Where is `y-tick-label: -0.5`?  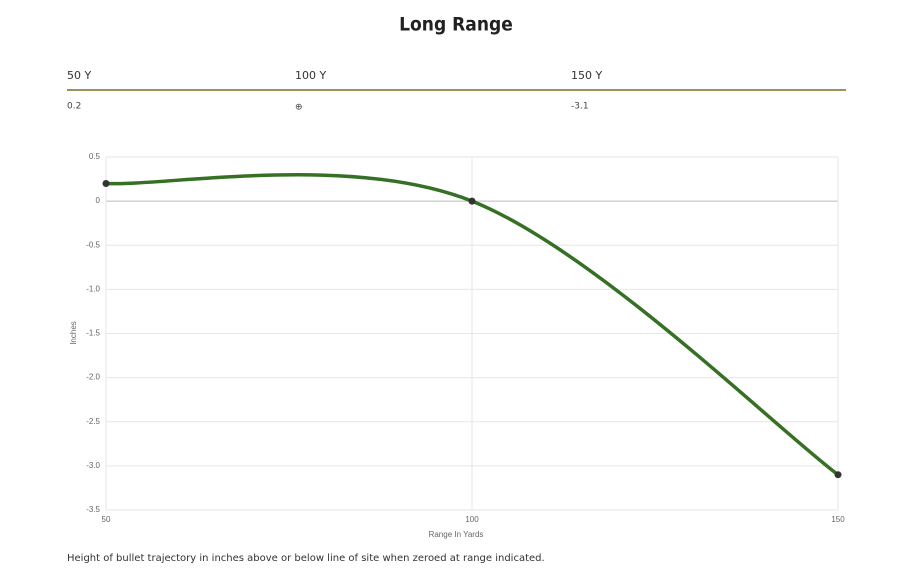 y-tick-label: -0.5 is located at coordinates (93, 244).